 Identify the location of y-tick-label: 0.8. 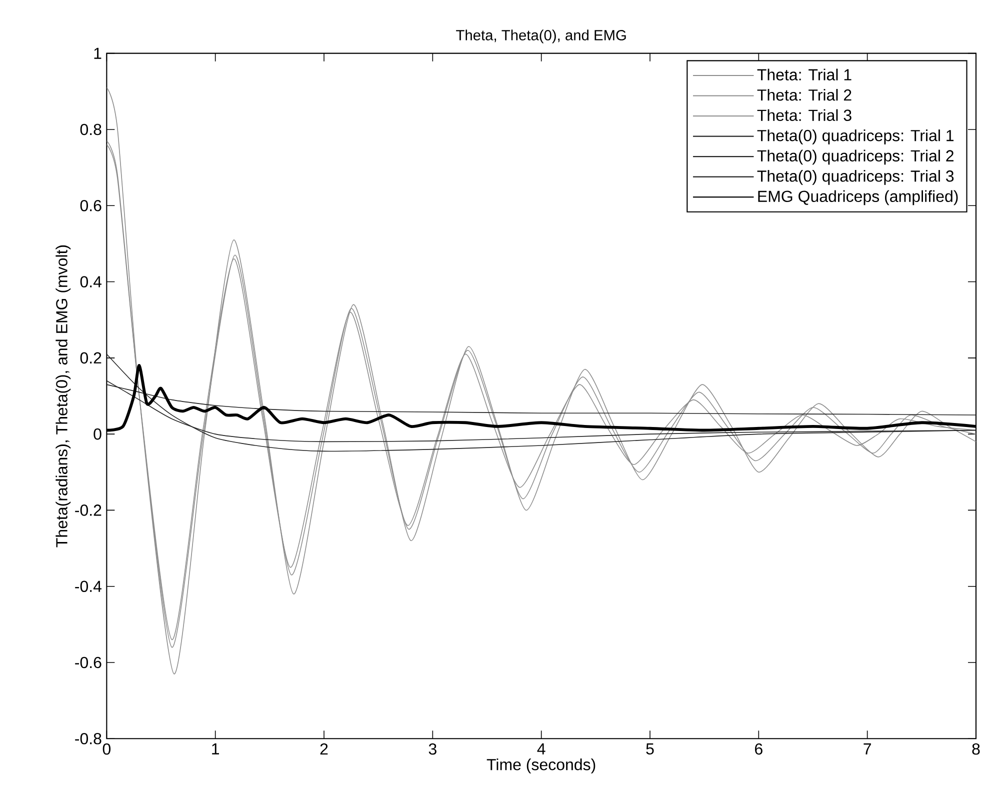
(91, 130).